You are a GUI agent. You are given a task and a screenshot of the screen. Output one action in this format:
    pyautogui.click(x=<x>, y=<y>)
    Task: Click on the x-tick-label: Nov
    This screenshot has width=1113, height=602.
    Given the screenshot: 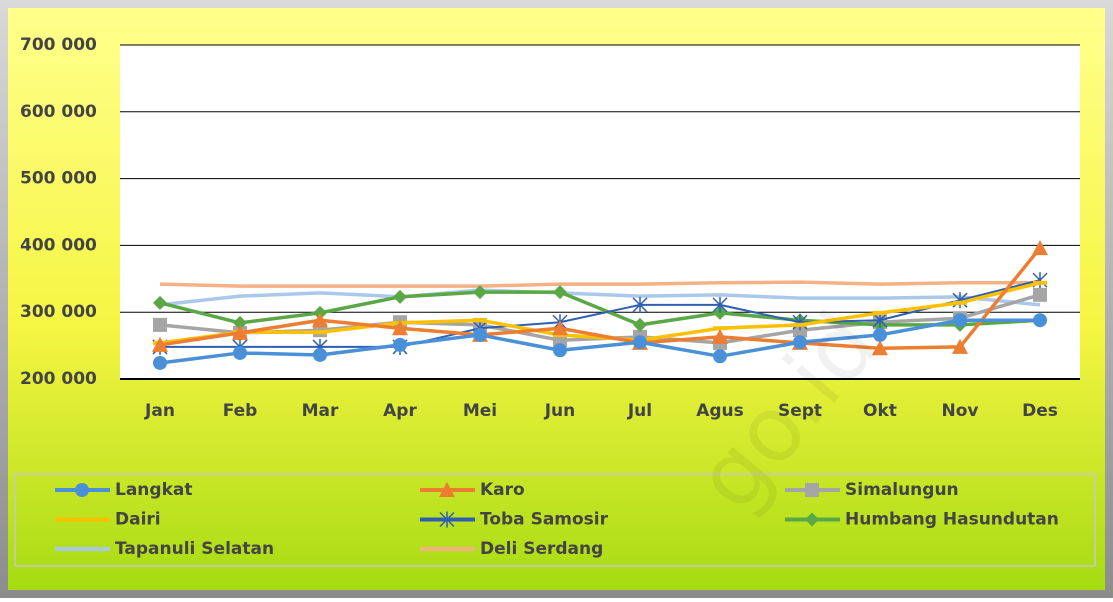 What is the action you would take?
    pyautogui.click(x=960, y=411)
    